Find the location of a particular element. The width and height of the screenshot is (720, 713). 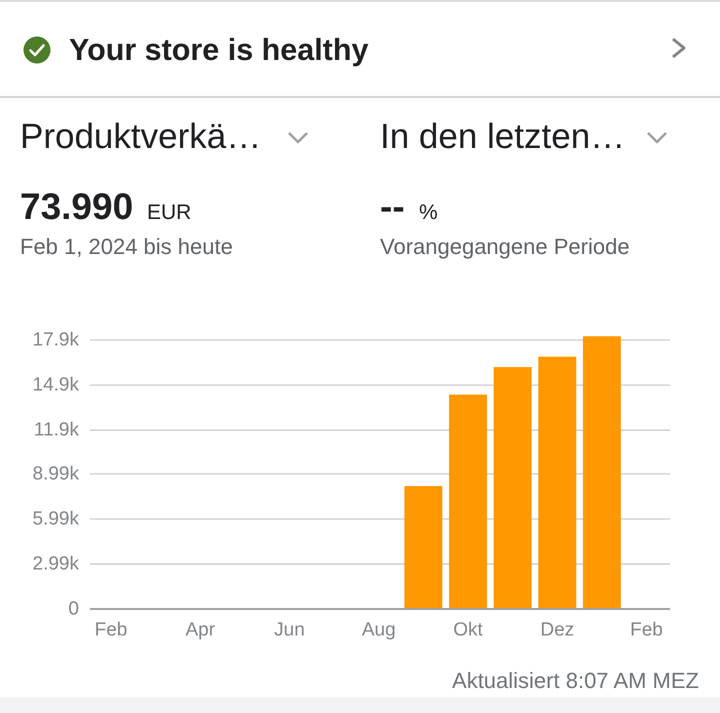

text: Vorangegangene Periode is located at coordinates (505, 246).